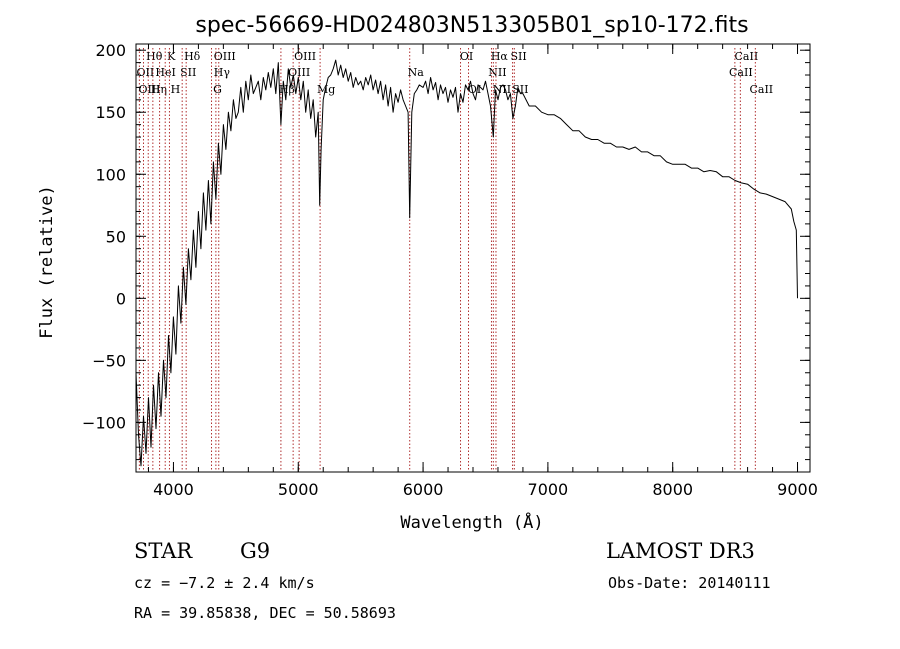 Image resolution: width=900 pixels, height=649 pixels. I want to click on y-tick-label: −50, so click(109, 360).